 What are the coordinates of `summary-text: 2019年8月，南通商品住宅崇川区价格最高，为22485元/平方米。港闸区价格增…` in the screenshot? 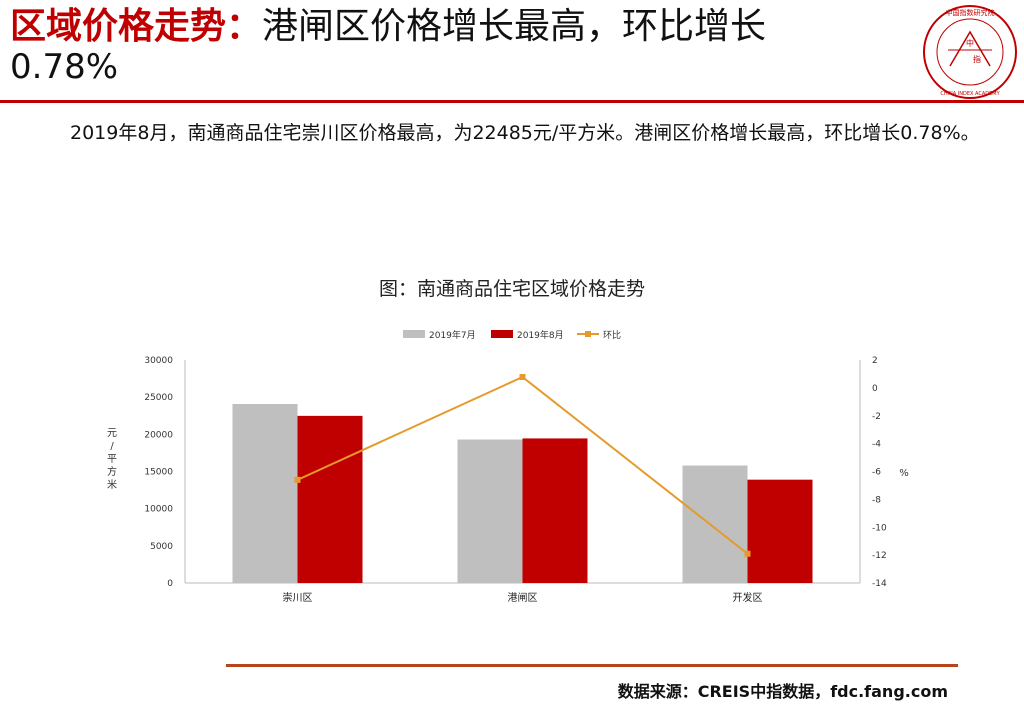 It's located at (525, 133).